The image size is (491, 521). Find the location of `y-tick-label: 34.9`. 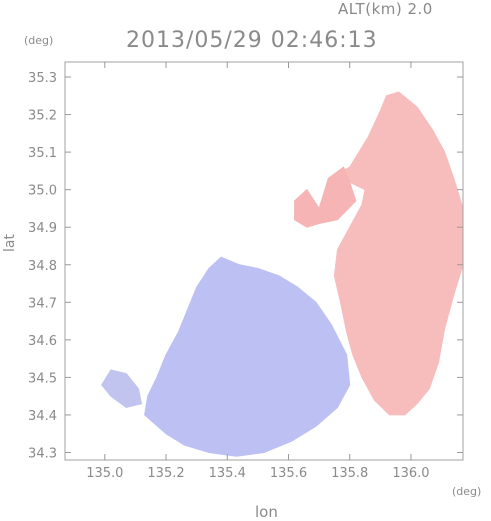

y-tick-label: 34.9 is located at coordinates (42, 228).